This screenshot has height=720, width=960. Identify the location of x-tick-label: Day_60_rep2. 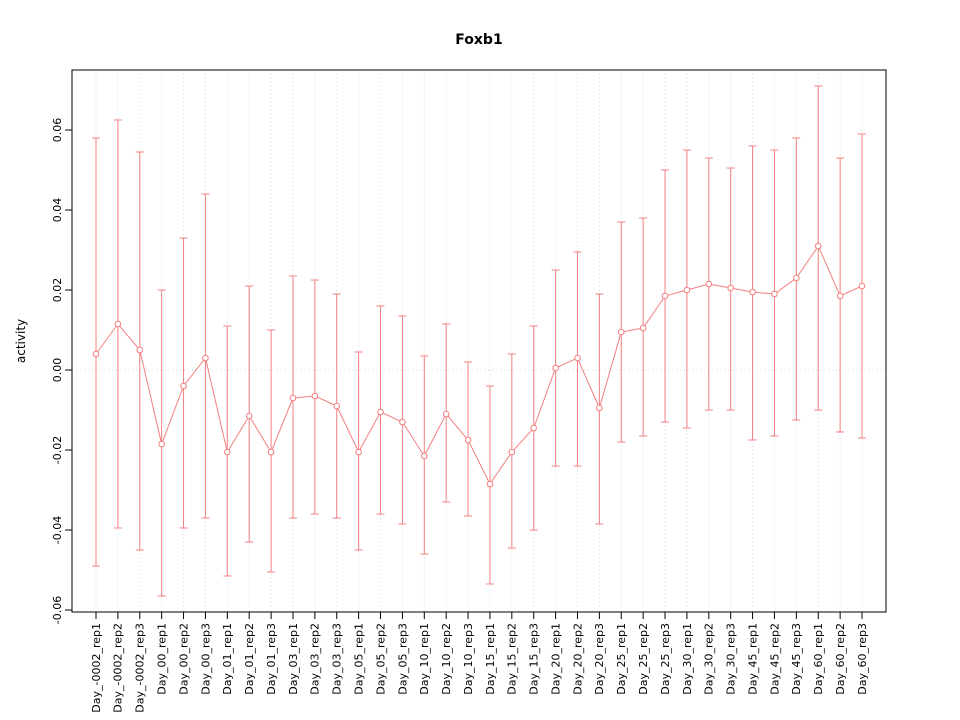
(840, 659).